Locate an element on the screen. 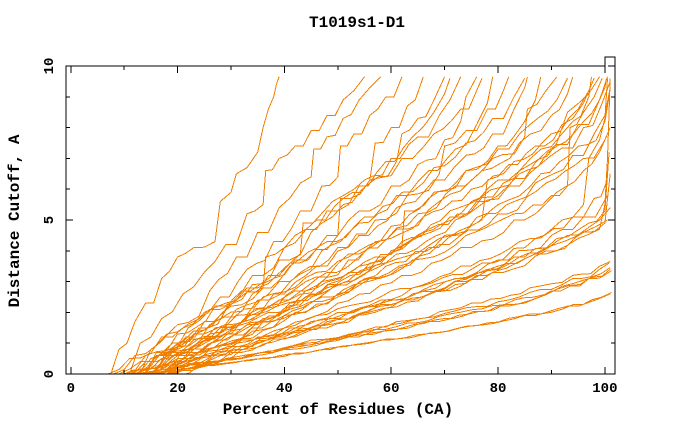 Image resolution: width=680 pixels, height=440 pixels. x-axis-title: Percent of Residues (CA) is located at coordinates (338, 410).